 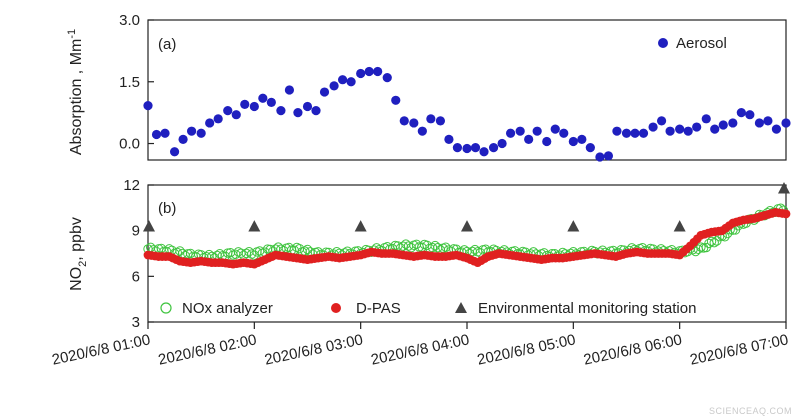 What do you see at coordinates (75, 92) in the screenshot?
I see `panel-a-y-axis-title: Absorption , Mm-1` at bounding box center [75, 92].